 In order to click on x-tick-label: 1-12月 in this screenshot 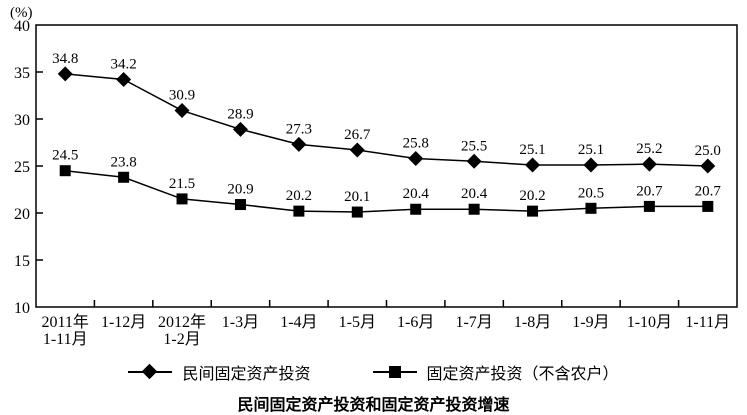, I will do `click(123, 322)`.